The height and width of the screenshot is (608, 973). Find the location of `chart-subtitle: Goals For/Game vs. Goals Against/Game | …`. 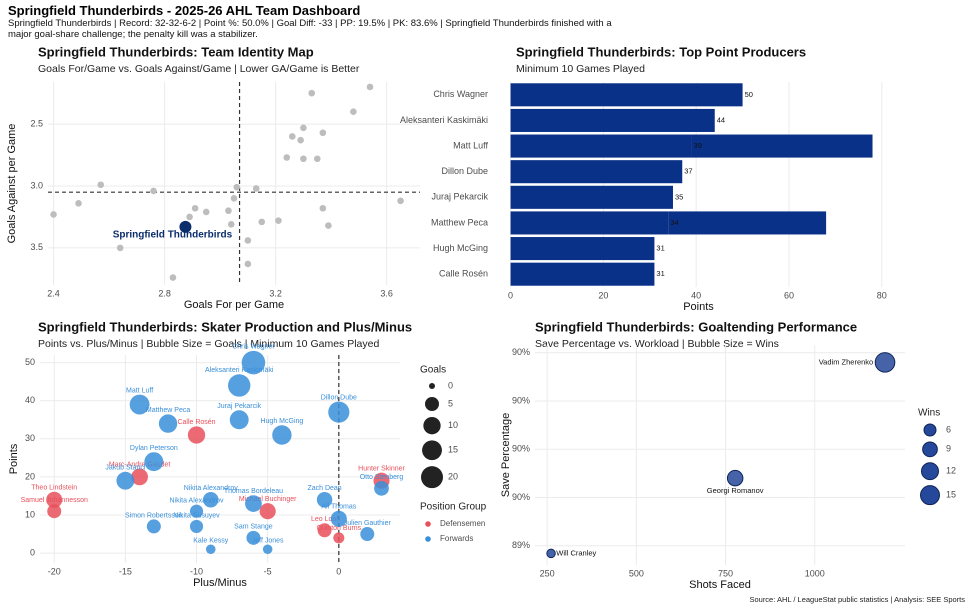

chart-subtitle: Goals For/Game vs. Goals Against/Game | … is located at coordinates (199, 69).